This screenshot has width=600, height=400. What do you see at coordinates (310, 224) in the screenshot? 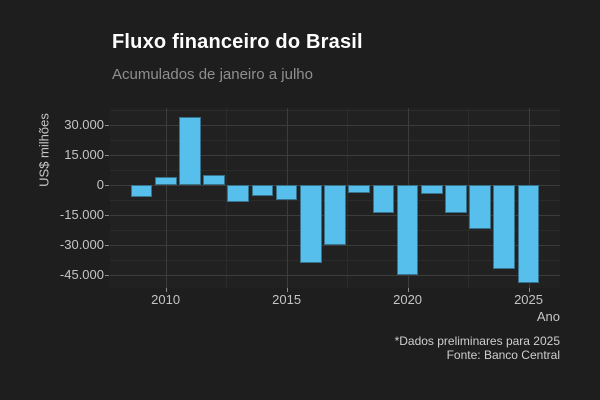
I see `bar-2016` at bounding box center [310, 224].